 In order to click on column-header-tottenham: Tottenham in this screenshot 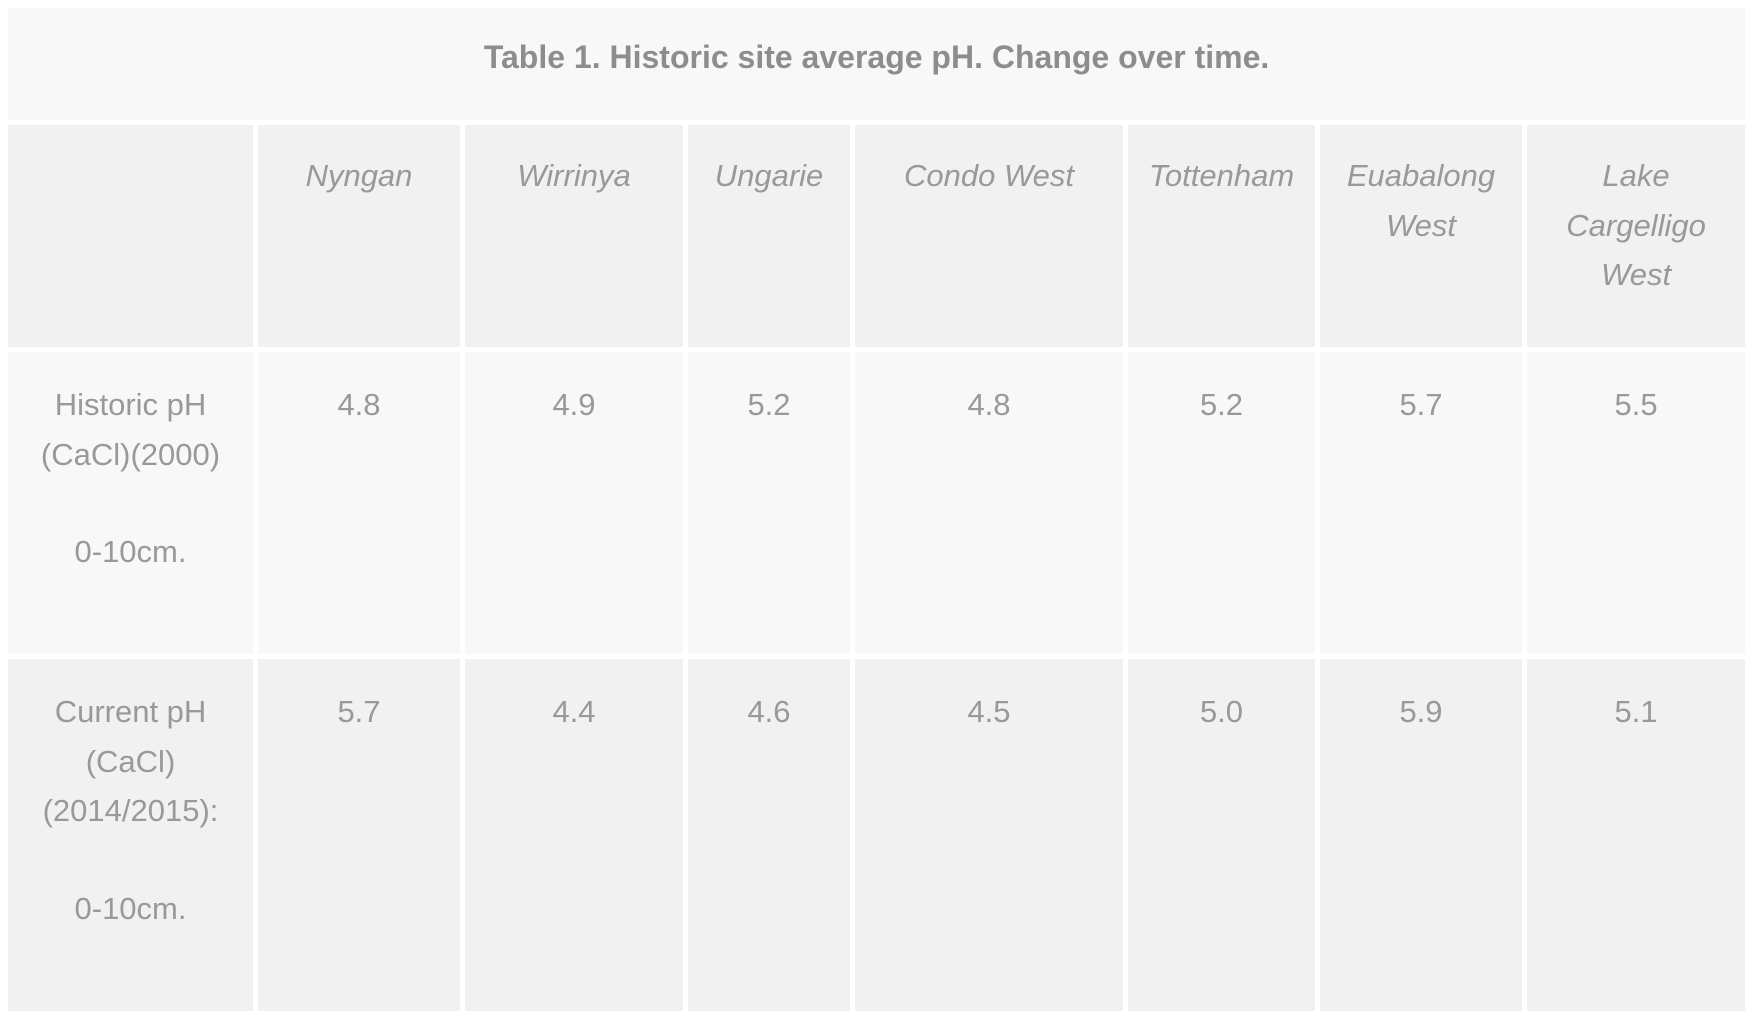, I will do `click(1221, 236)`.